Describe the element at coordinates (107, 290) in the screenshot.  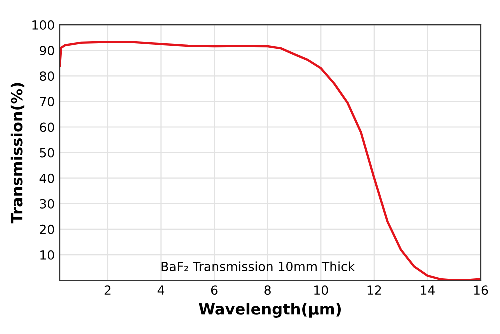
I see `x-tick-label: 2` at that location.